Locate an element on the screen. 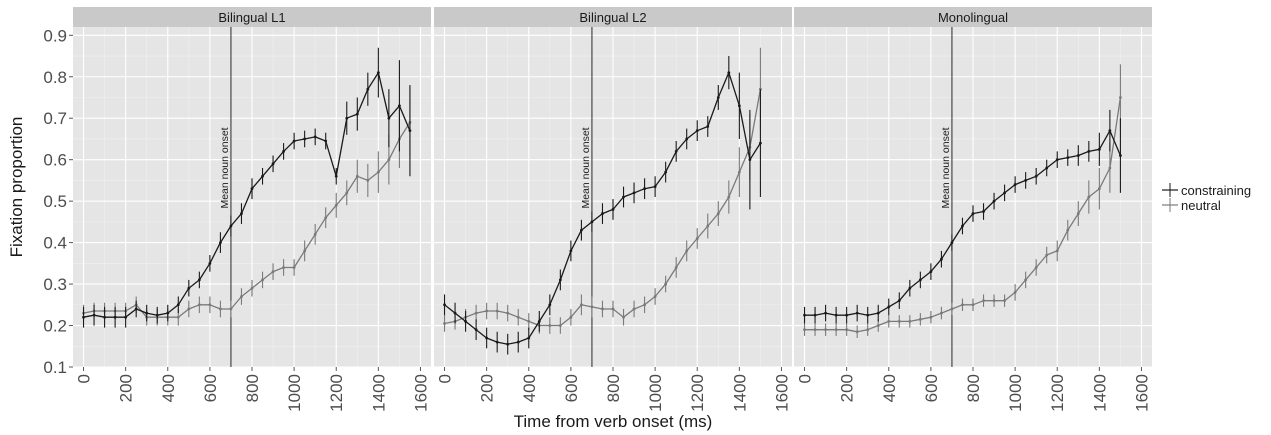 The image size is (1271, 435). x-tick-label: 200 is located at coordinates (126, 388).